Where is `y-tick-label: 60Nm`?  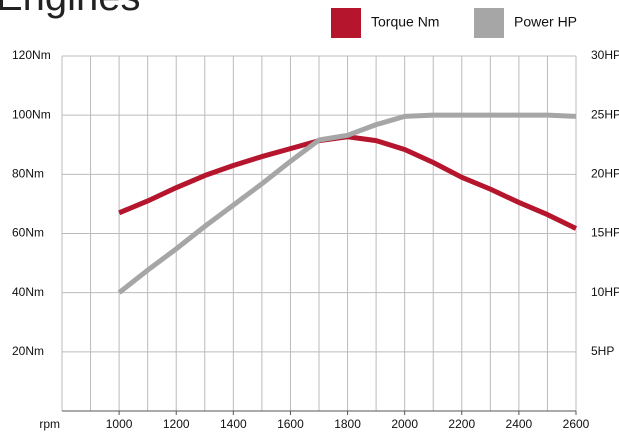 y-tick-label: 60Nm is located at coordinates (28, 233).